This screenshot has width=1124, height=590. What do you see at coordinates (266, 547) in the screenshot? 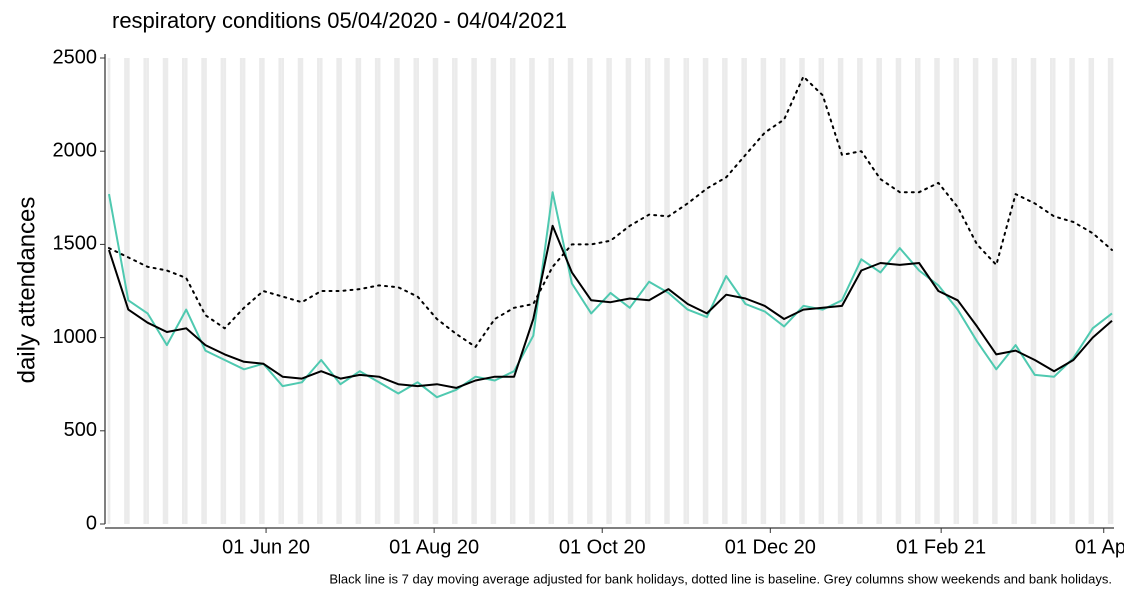
I see `x-tick-label: 01 Jun 20` at bounding box center [266, 547].